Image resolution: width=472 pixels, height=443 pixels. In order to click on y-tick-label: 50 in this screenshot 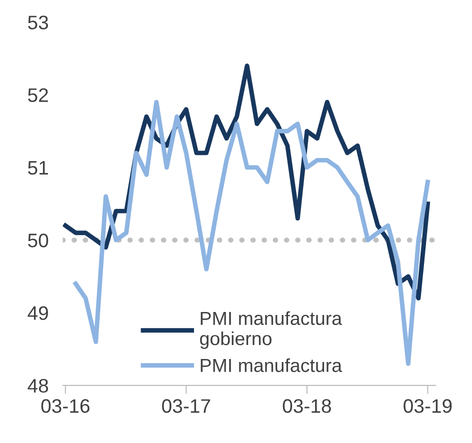, I will do `click(38, 241)`.